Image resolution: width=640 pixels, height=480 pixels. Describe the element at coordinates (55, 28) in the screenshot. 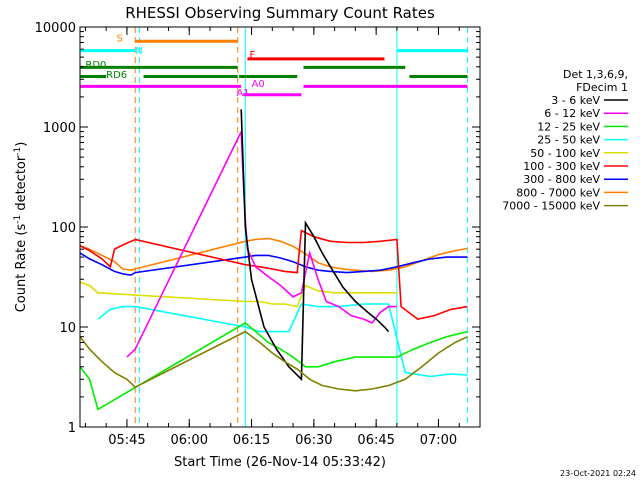

I see `y-tick-label: 10000` at that location.